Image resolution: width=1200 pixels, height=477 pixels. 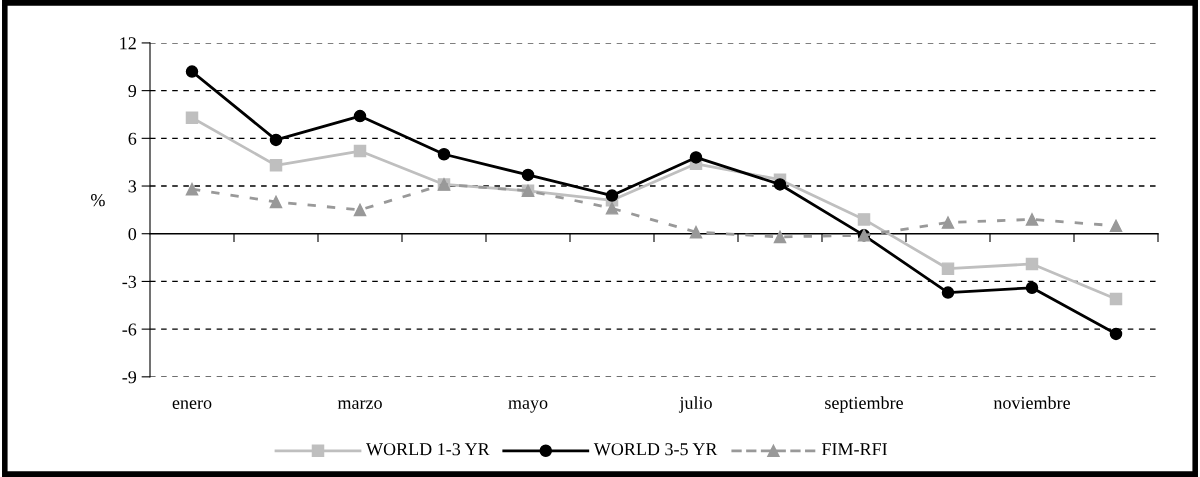 What do you see at coordinates (129, 377) in the screenshot?
I see `y-tick-label: -9` at bounding box center [129, 377].